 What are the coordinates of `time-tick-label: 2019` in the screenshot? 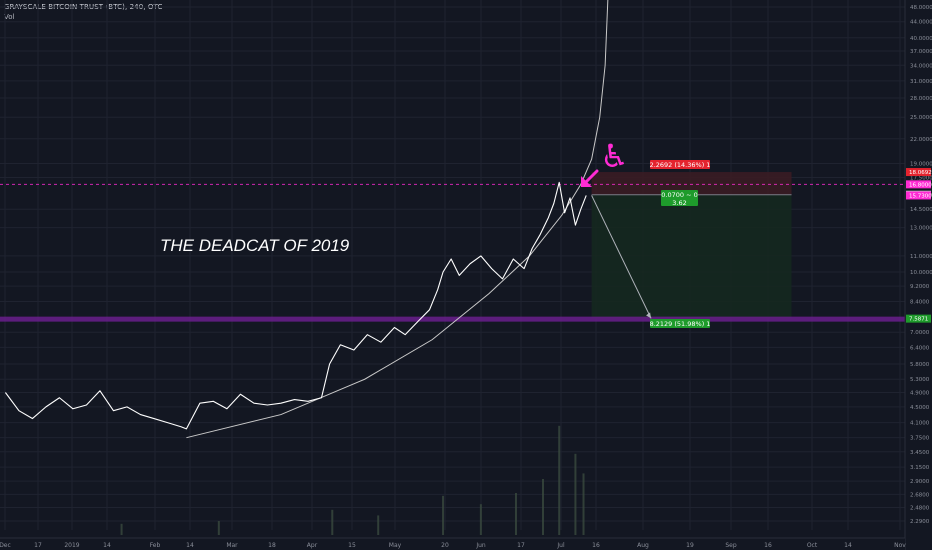 It's located at (71, 545).